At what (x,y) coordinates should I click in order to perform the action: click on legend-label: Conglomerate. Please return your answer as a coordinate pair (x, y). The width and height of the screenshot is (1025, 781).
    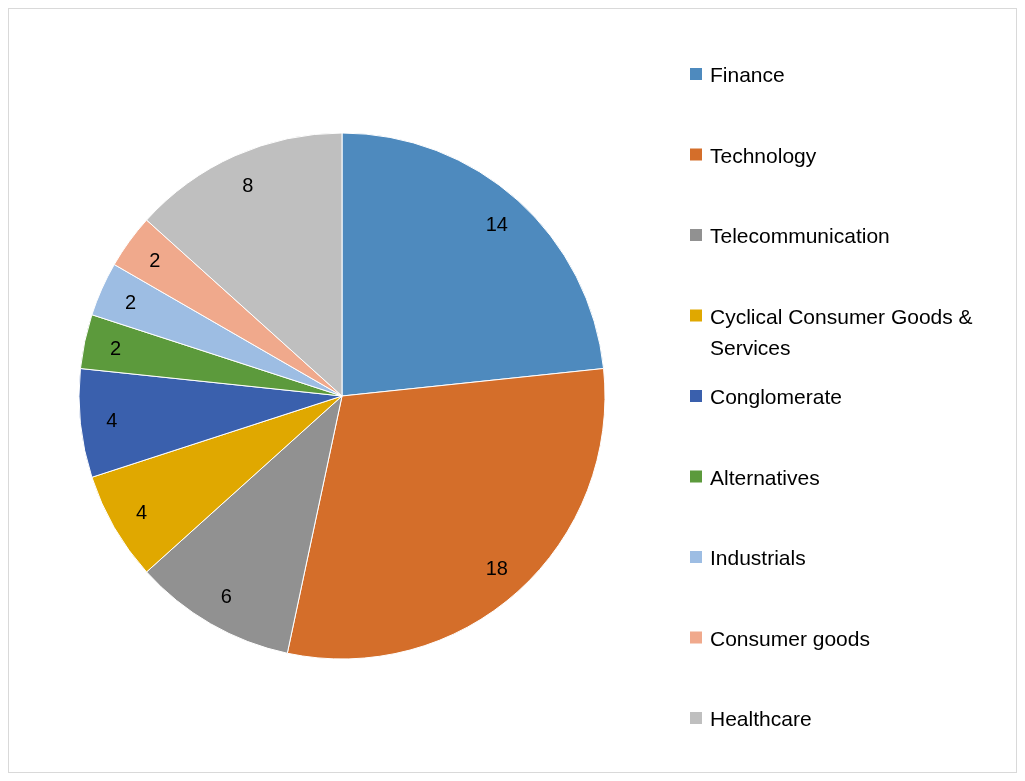
    Looking at the image, I should click on (776, 396).